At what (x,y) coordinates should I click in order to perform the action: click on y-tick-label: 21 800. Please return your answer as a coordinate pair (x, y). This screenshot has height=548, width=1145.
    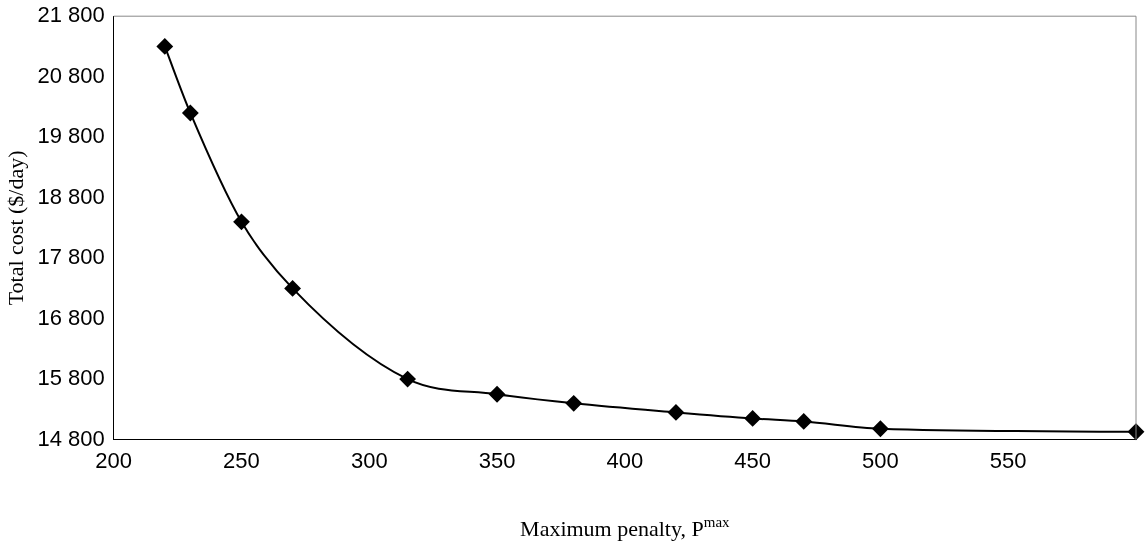
    Looking at the image, I should click on (71, 15).